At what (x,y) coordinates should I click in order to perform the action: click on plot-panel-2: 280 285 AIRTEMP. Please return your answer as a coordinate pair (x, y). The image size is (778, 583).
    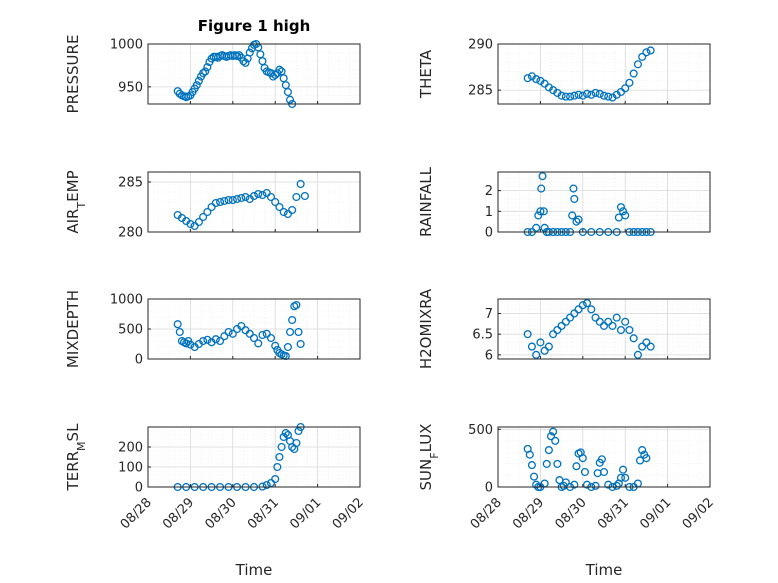
    Looking at the image, I should click on (212, 205).